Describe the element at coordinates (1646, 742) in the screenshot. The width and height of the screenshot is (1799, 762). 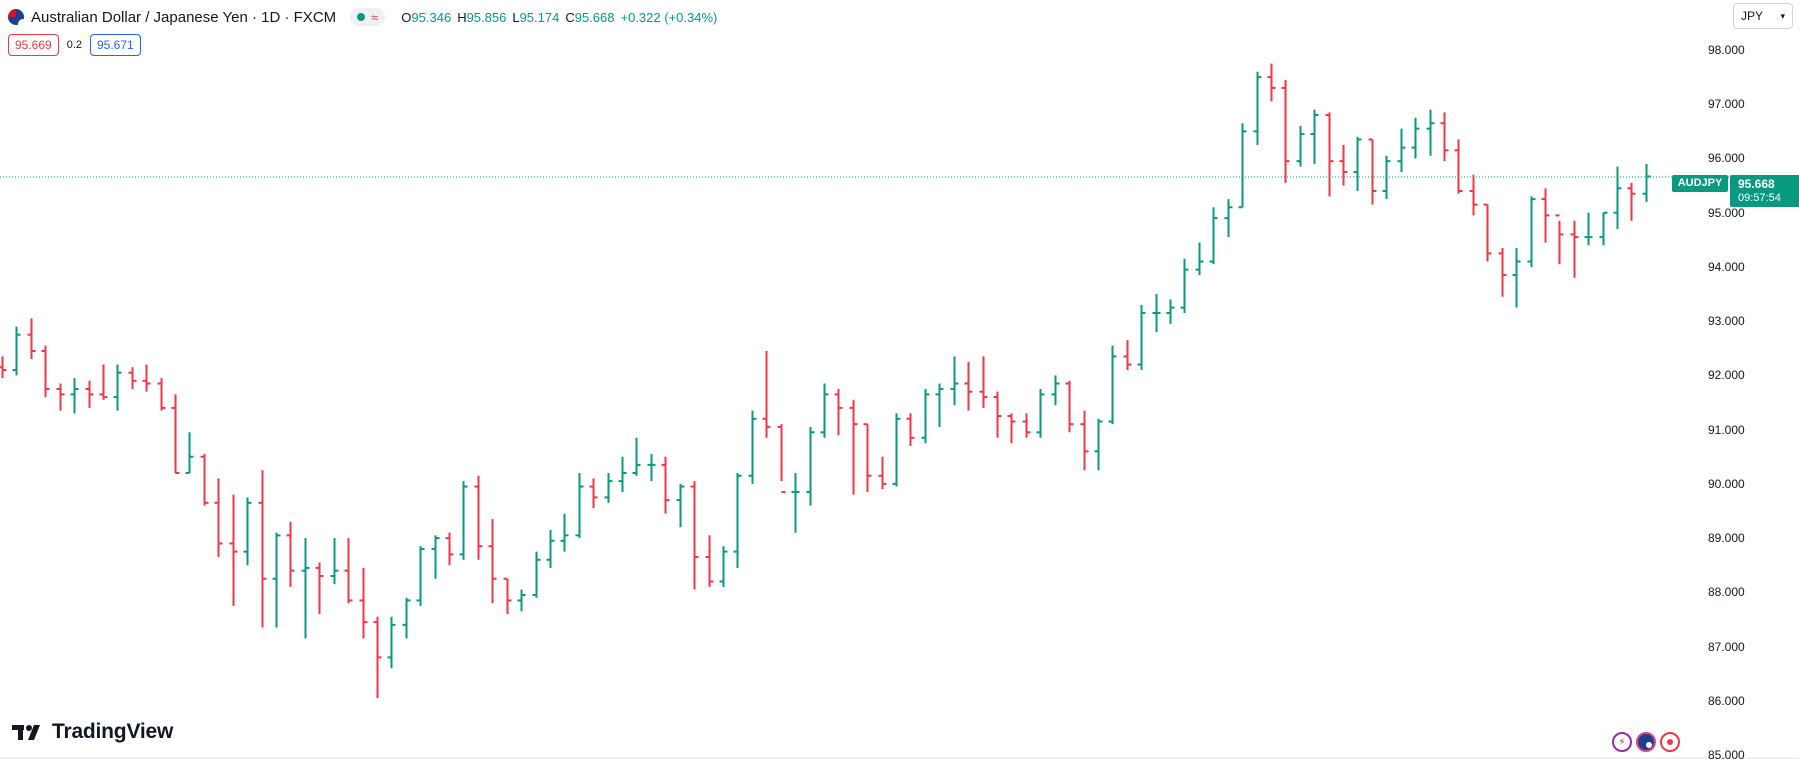
I see `au-flag-icon` at that location.